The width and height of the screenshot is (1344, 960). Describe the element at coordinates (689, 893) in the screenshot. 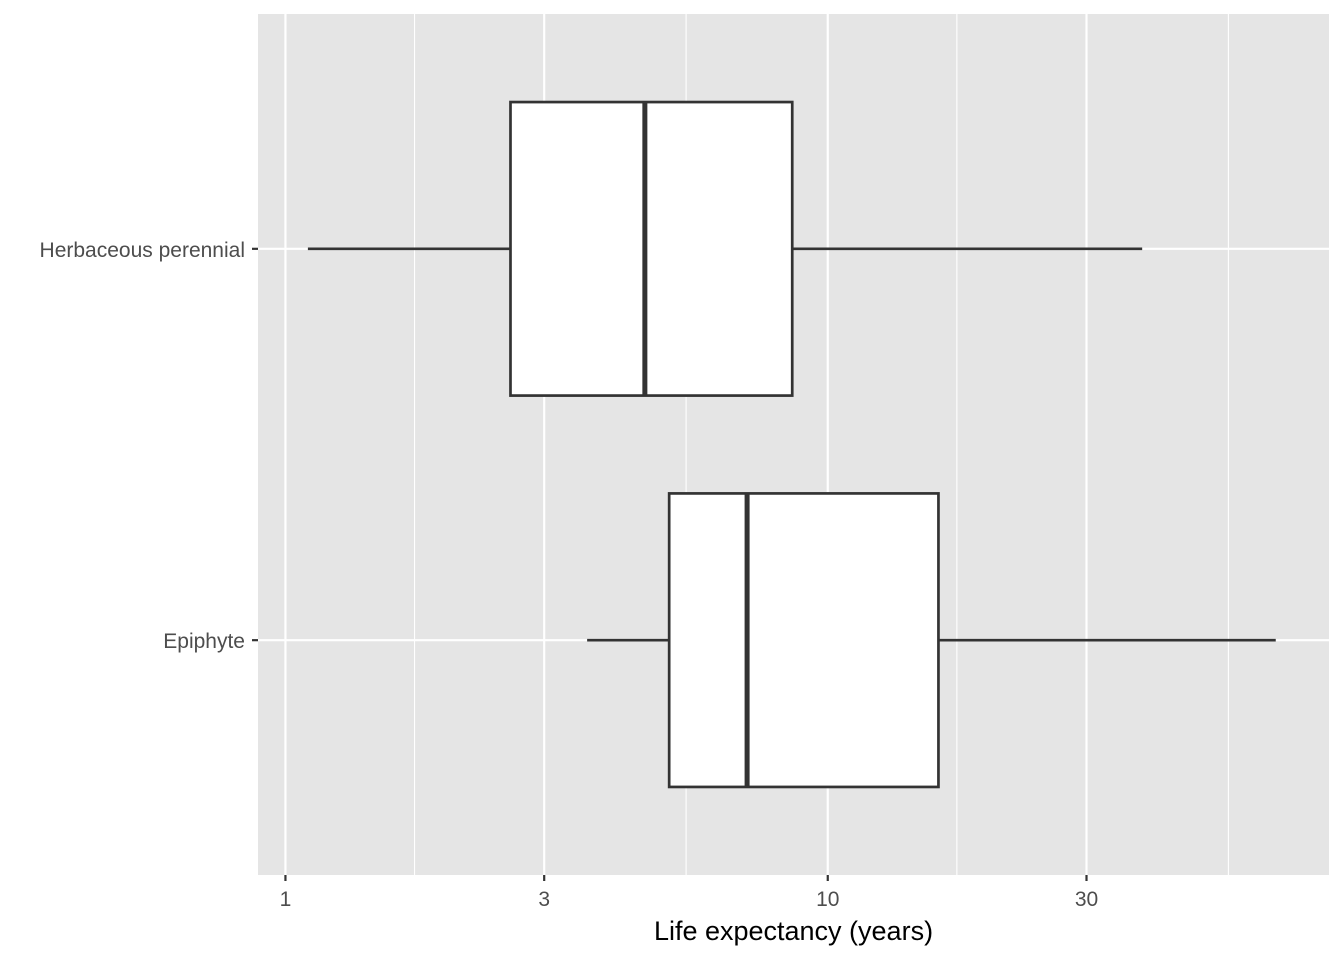

I see `x-axis: 1 3 10 30` at that location.